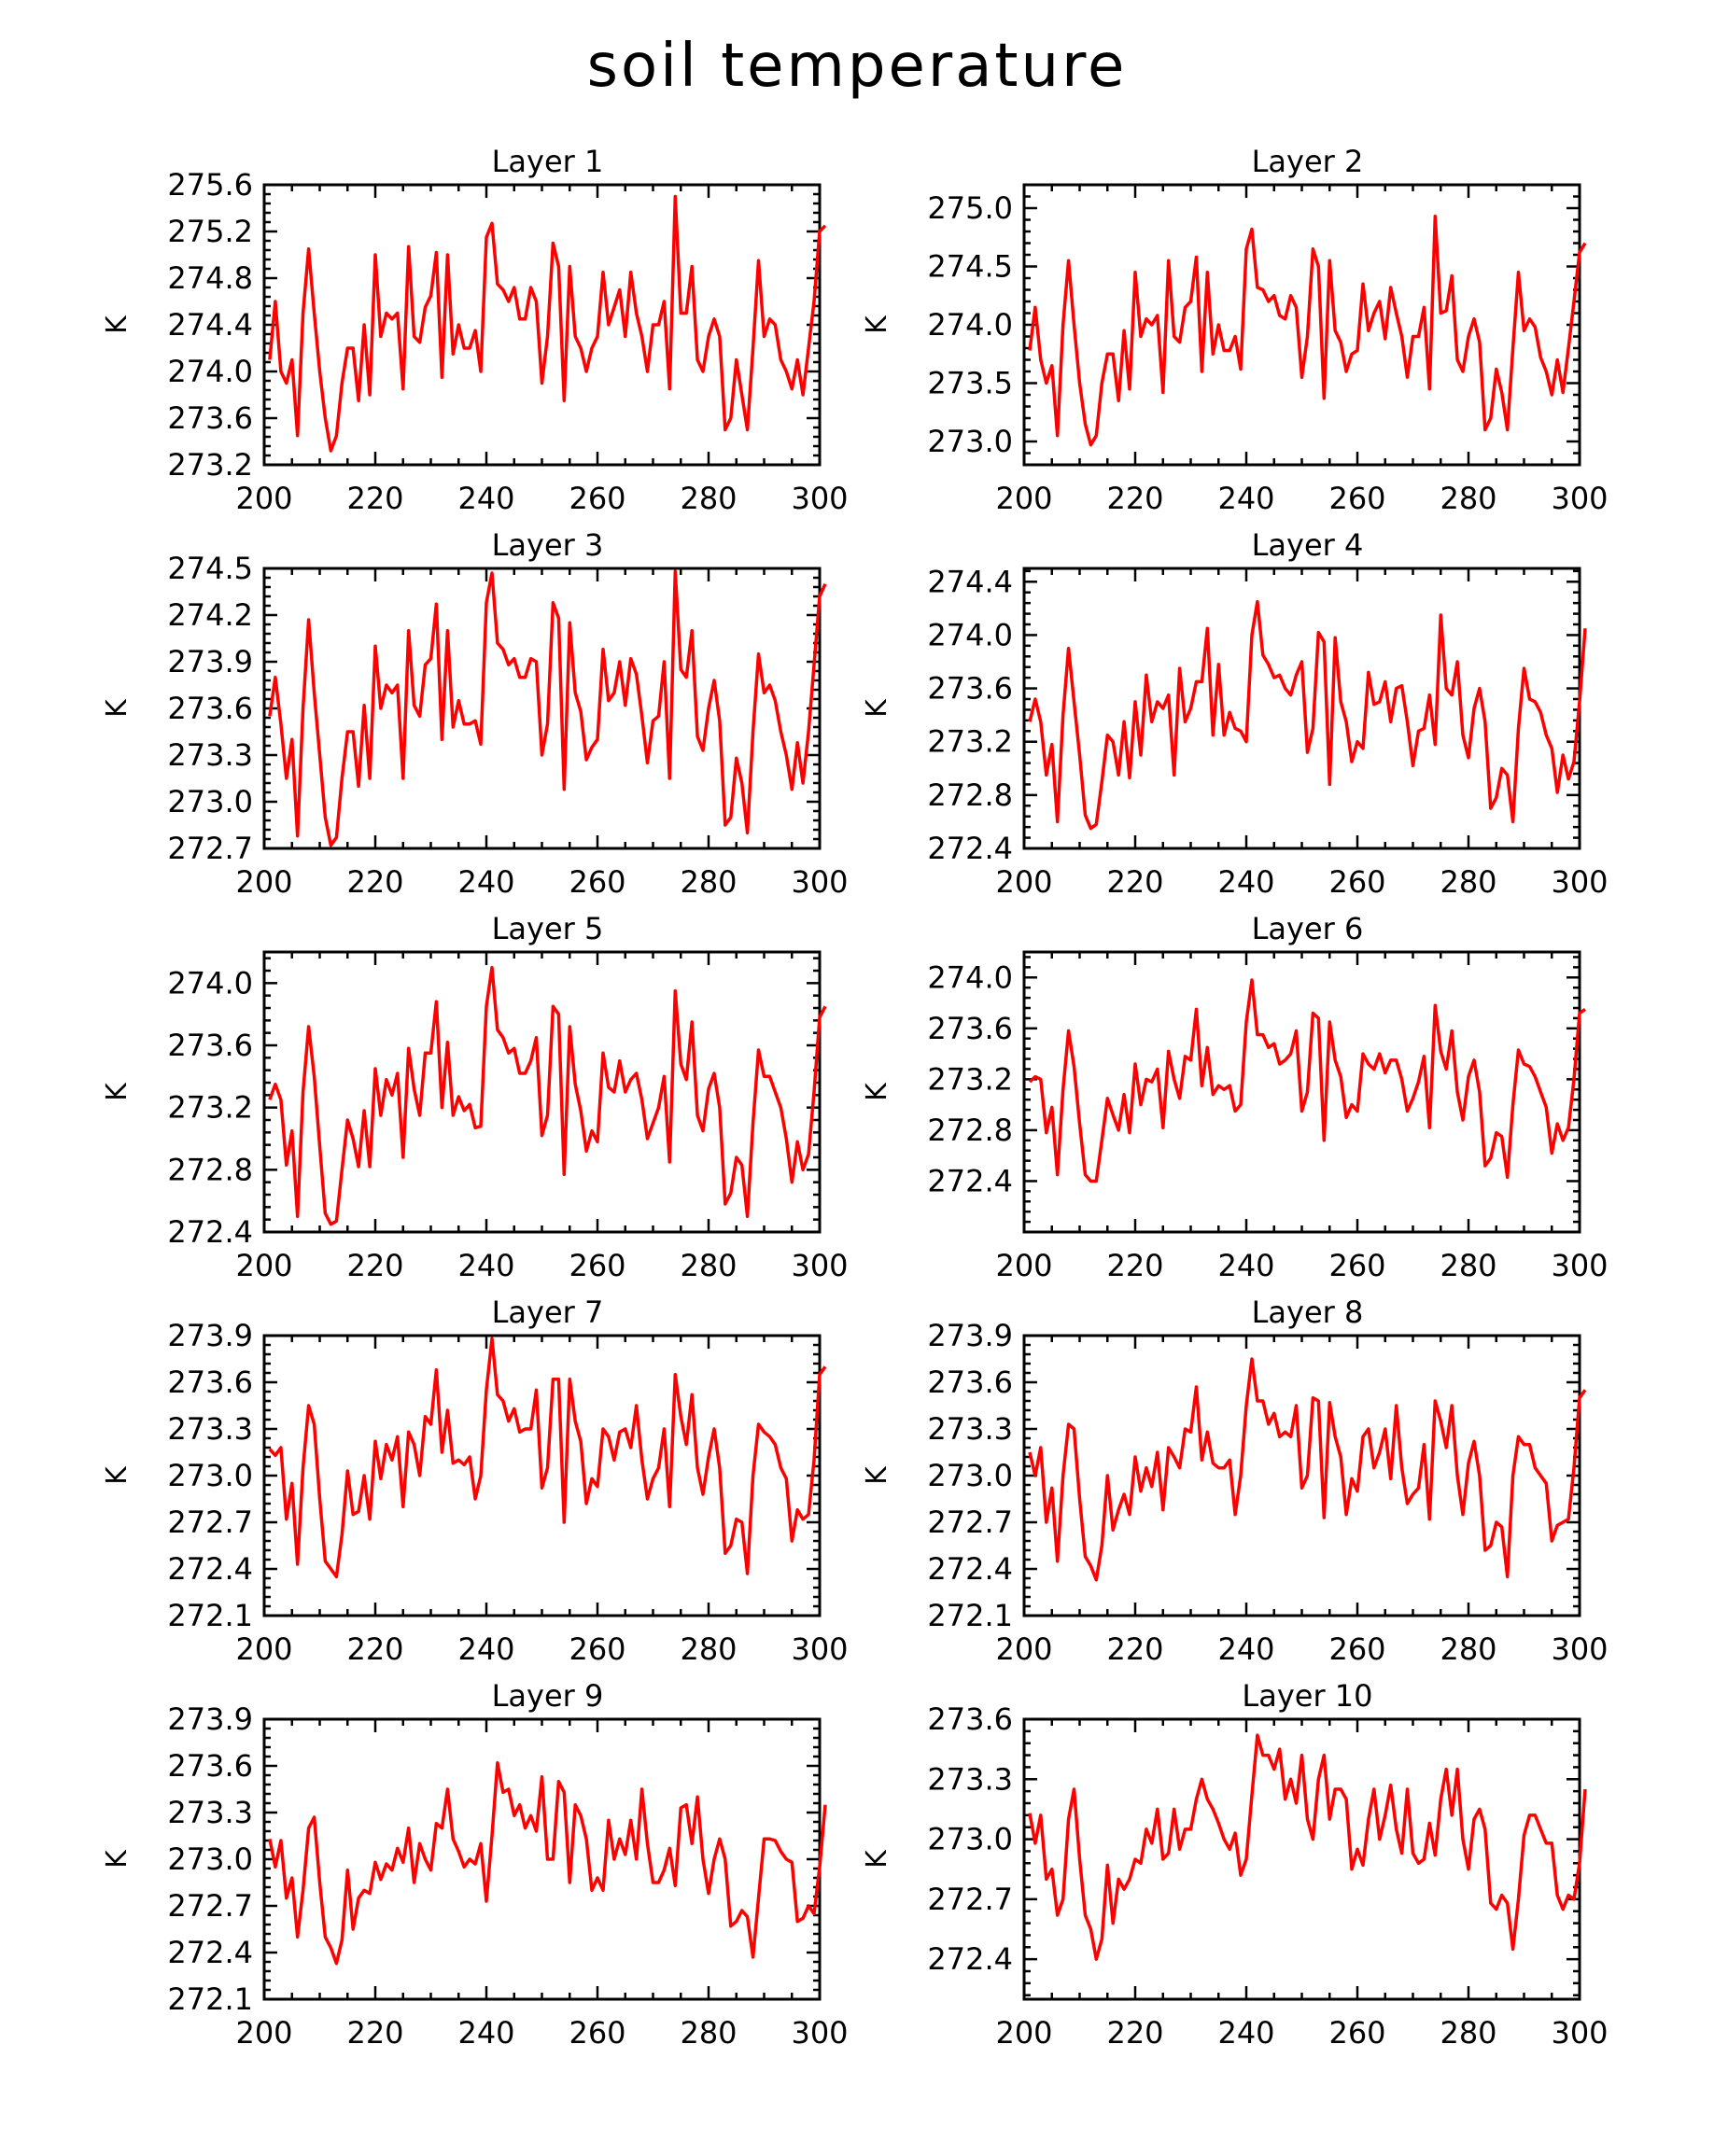  I want to click on panel-title: Layer 6, so click(1308, 928).